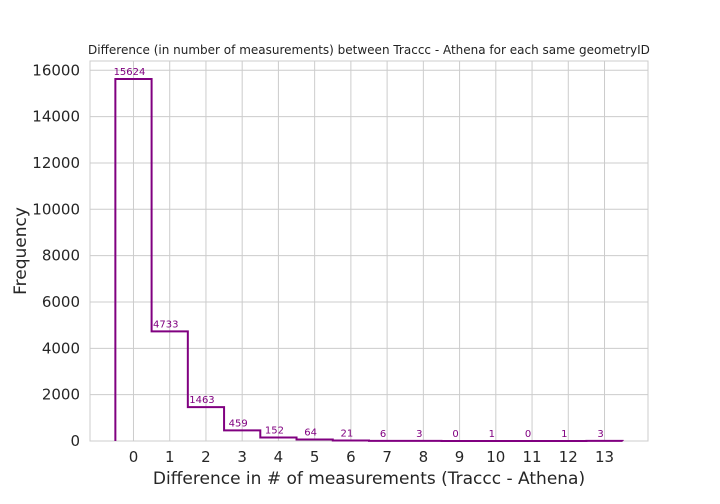 This screenshot has width=720, height=504. What do you see at coordinates (387, 457) in the screenshot?
I see `x-tick-label: 7` at bounding box center [387, 457].